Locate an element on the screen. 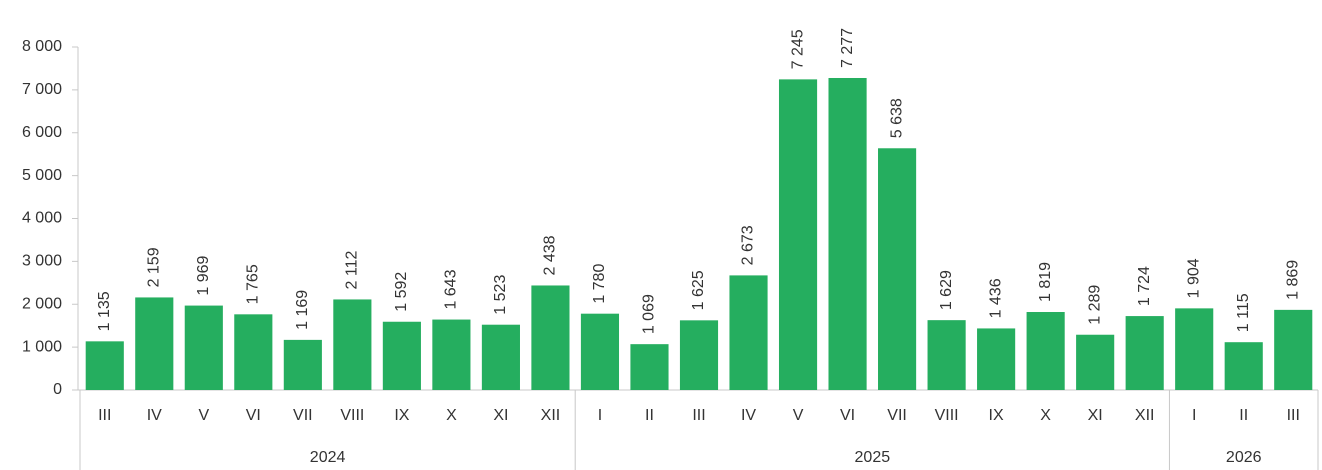 This screenshot has height=470, width=1322. value-label: 1 289 is located at coordinates (1094, 305).